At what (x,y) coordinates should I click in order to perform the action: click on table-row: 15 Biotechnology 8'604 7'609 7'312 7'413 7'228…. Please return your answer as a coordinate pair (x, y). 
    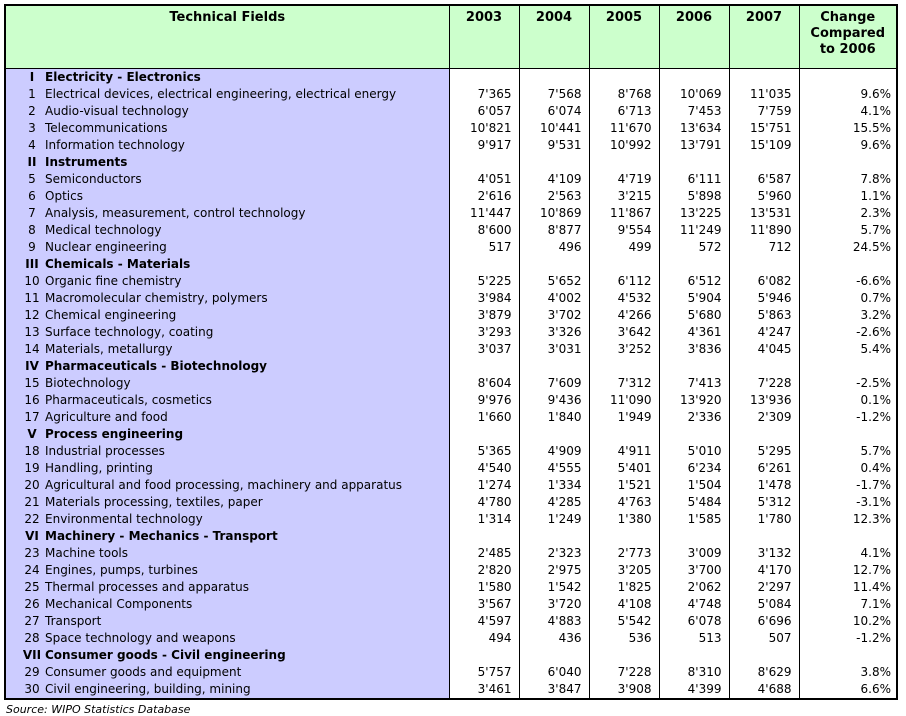
    Looking at the image, I should click on (451, 383).